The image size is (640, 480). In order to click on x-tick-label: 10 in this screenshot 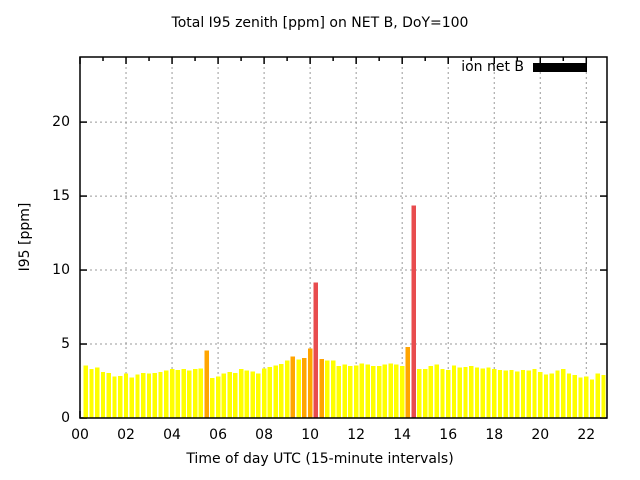, I will do `click(310, 435)`.